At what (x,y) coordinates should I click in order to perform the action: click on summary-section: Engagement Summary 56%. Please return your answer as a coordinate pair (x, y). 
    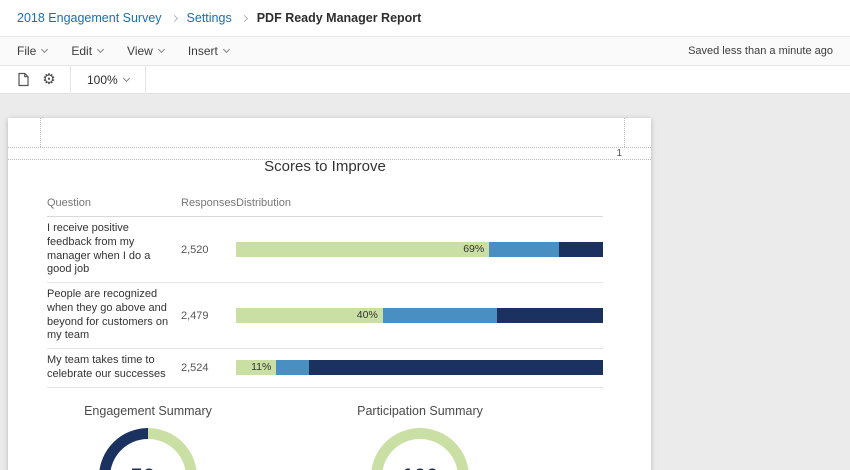
    Looking at the image, I should click on (148, 437).